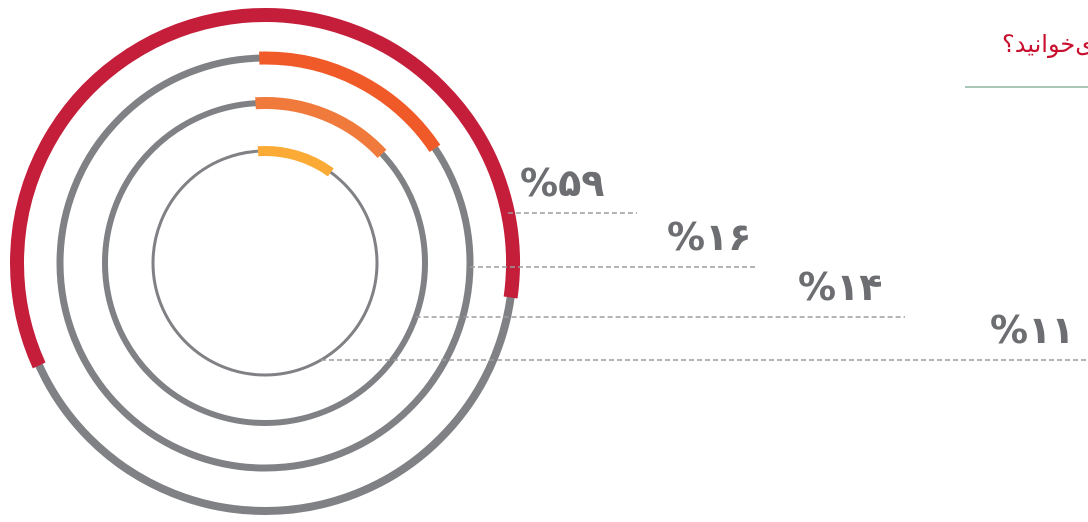 Image resolution: width=1088 pixels, height=522 pixels. I want to click on percent-label-1: %۵۹, so click(562, 183).